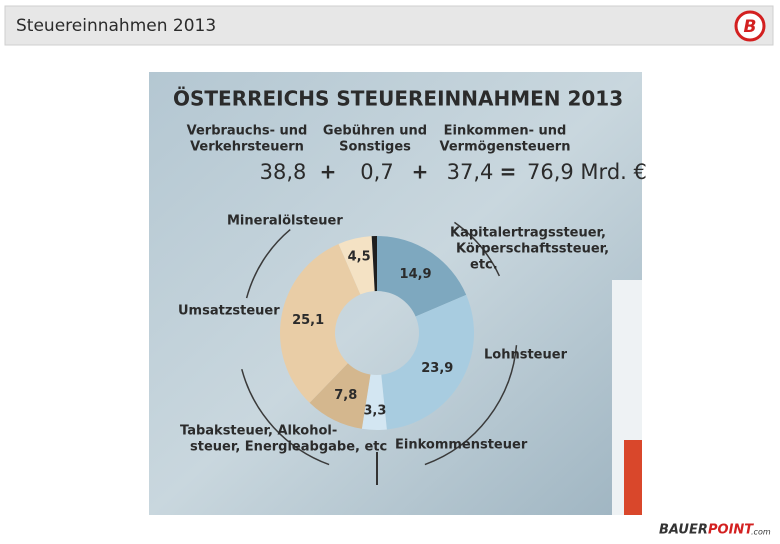  Describe the element at coordinates (308, 320) in the screenshot. I see `value-label: 25,1` at that location.